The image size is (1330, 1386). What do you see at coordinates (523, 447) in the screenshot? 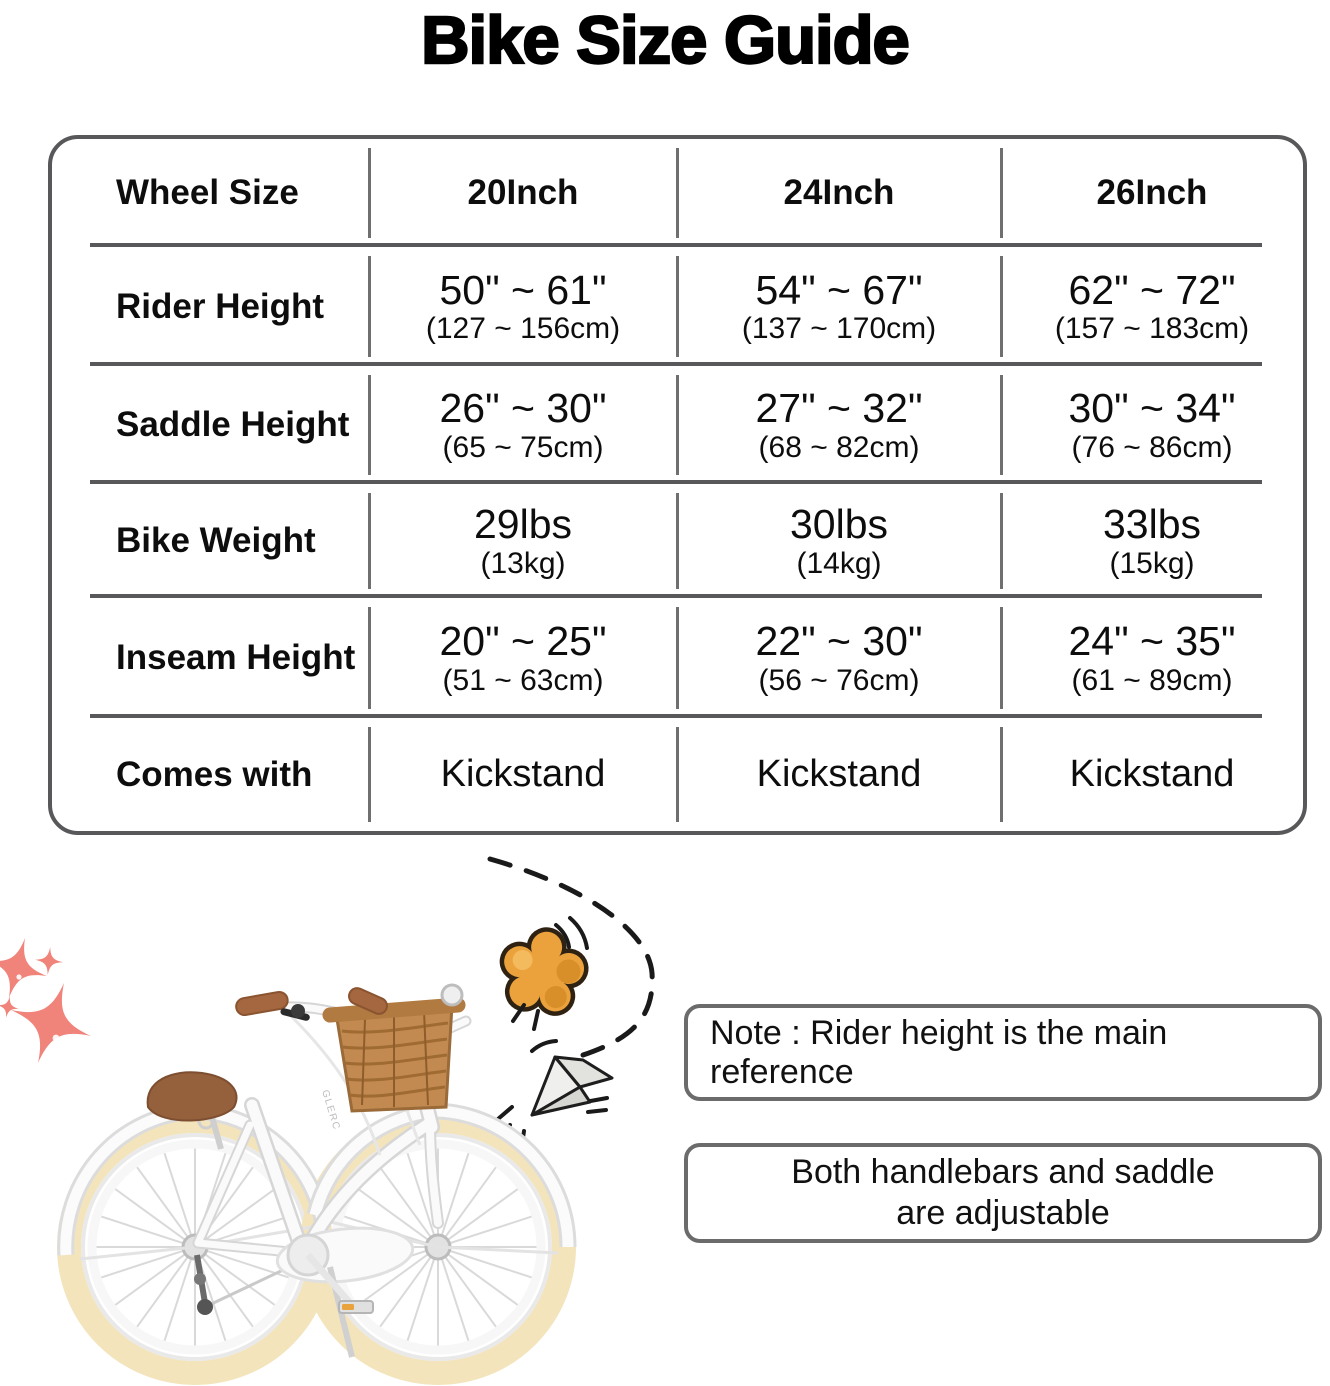
I see `cell-sub: (65 ~ 75cm)` at bounding box center [523, 447].